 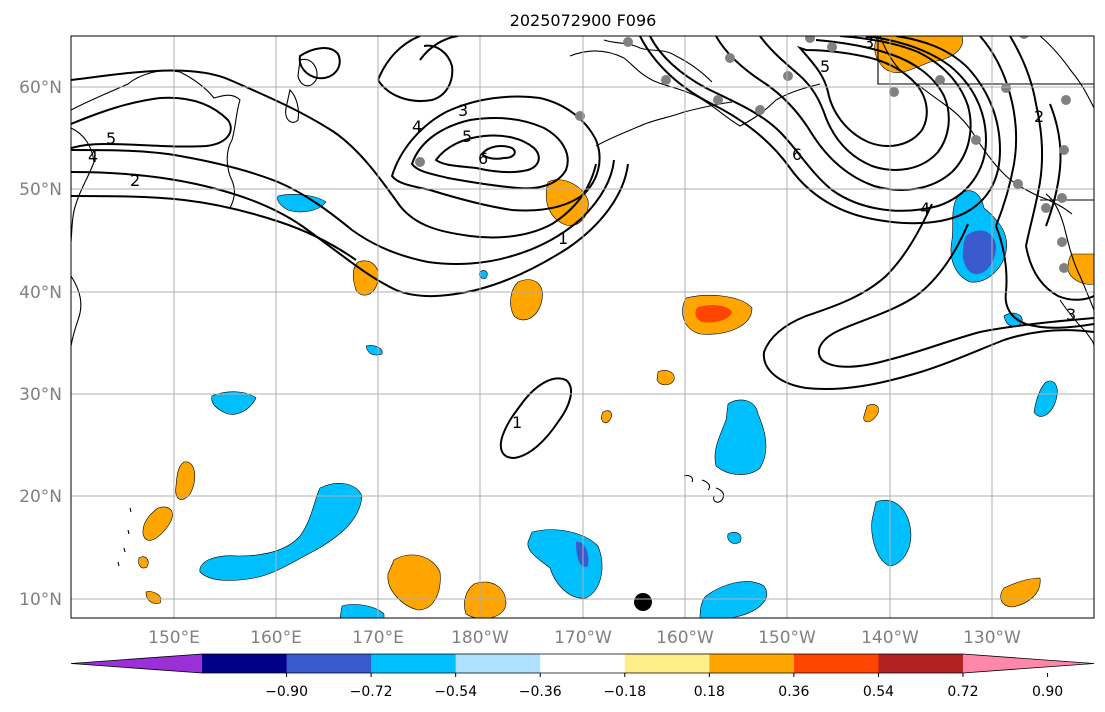 What do you see at coordinates (40, 88) in the screenshot?
I see `lat-label: 60°N` at bounding box center [40, 88].